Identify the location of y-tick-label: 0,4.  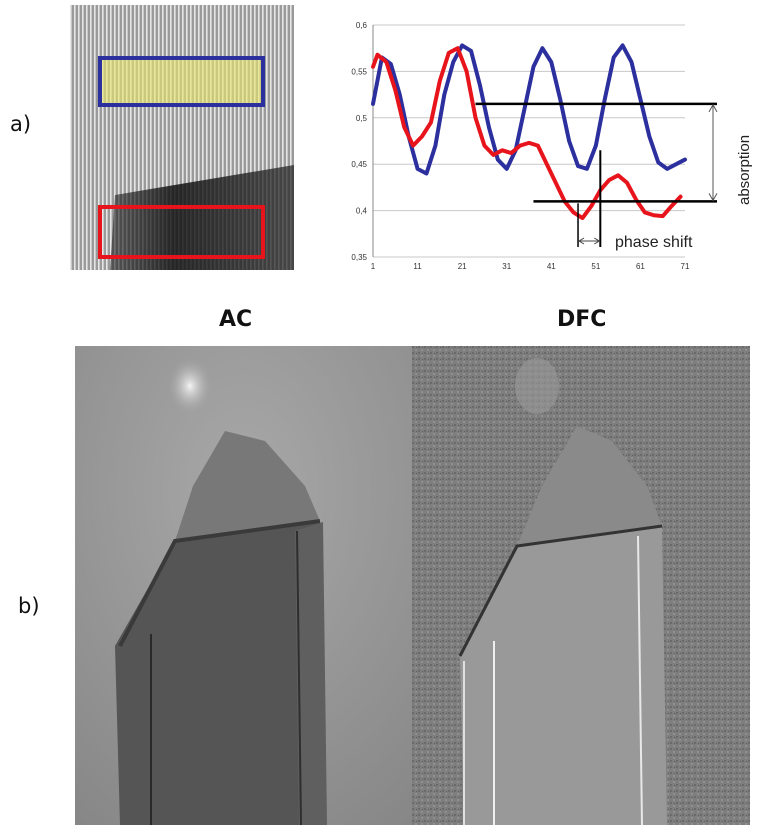
(362, 211).